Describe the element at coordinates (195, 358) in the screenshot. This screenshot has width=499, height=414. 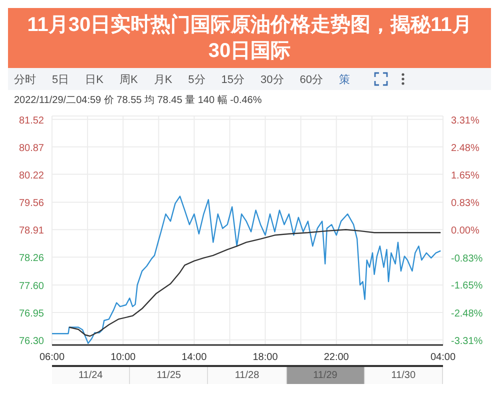
I see `x-tick-label: 14:00` at that location.